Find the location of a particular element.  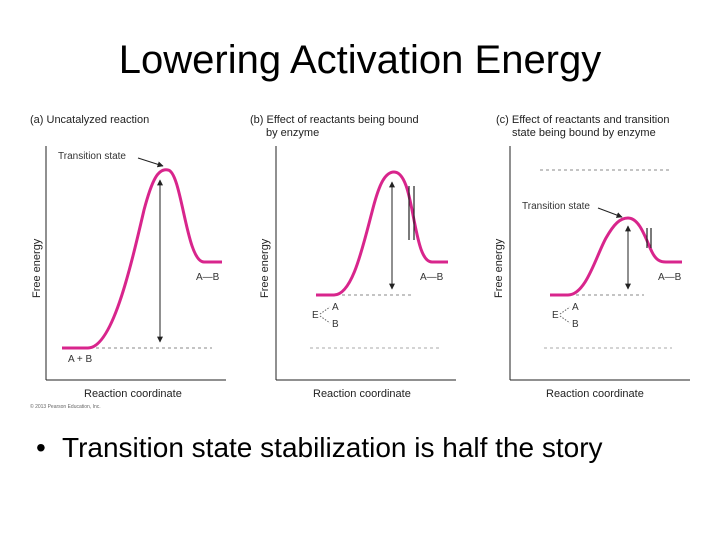

panel-c-title-line1: (c) Effect of reactants and transition is located at coordinates (582, 120).